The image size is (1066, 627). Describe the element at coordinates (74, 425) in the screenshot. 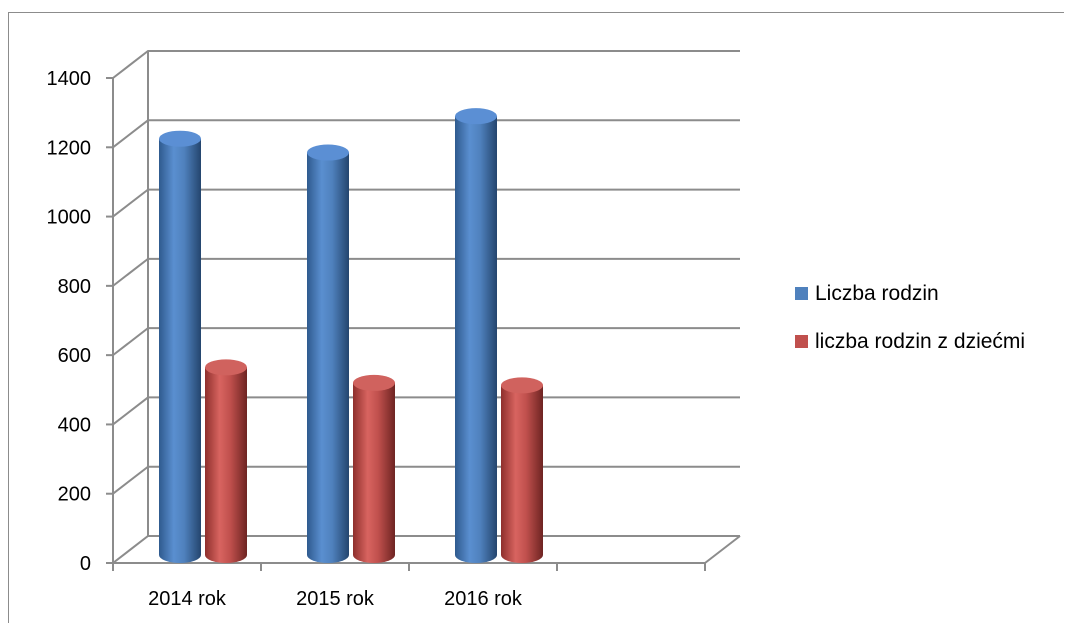

I see `y-tick-label: 400` at that location.